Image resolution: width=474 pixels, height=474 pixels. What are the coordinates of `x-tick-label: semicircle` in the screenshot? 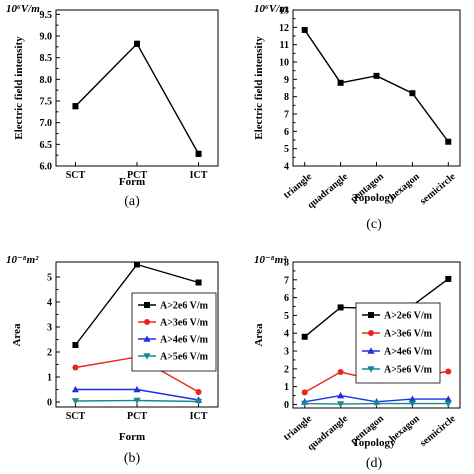 It's located at (438, 189).